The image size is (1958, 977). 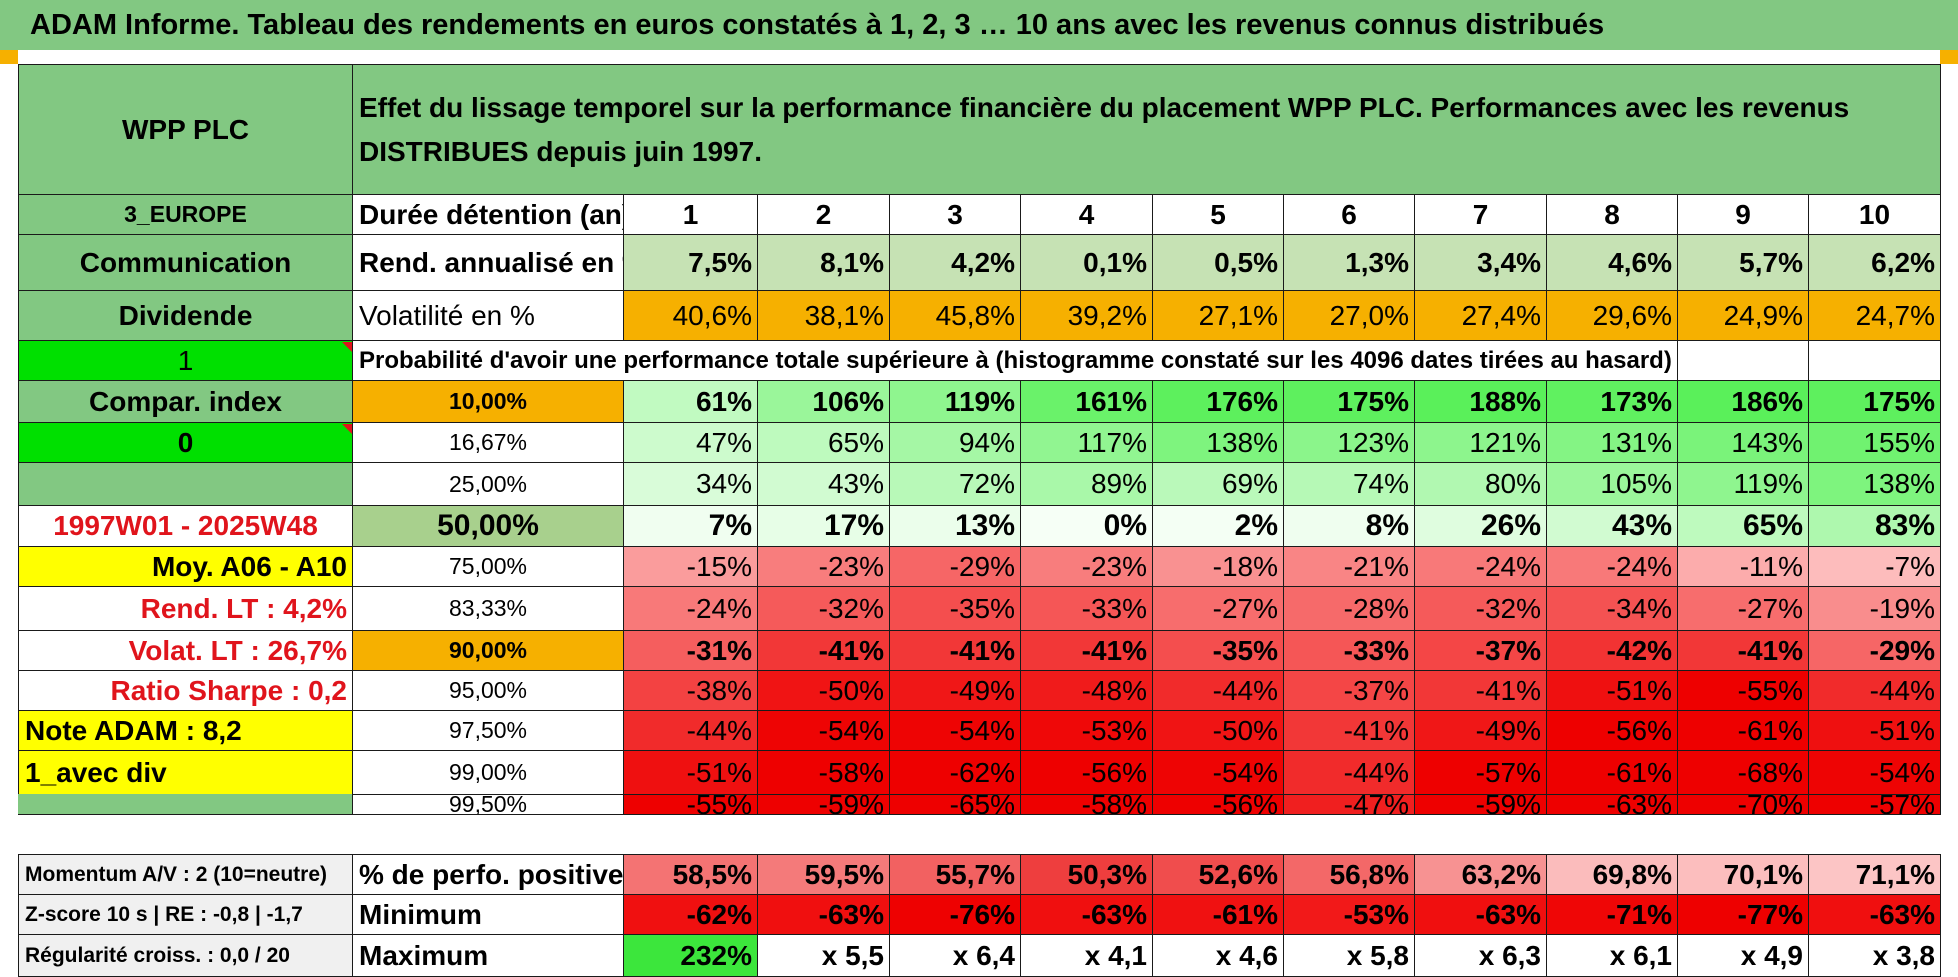 What do you see at coordinates (185, 914) in the screenshot?
I see `stat-label: Z-score 10 s | RE : -0,8 | -1,7` at bounding box center [185, 914].